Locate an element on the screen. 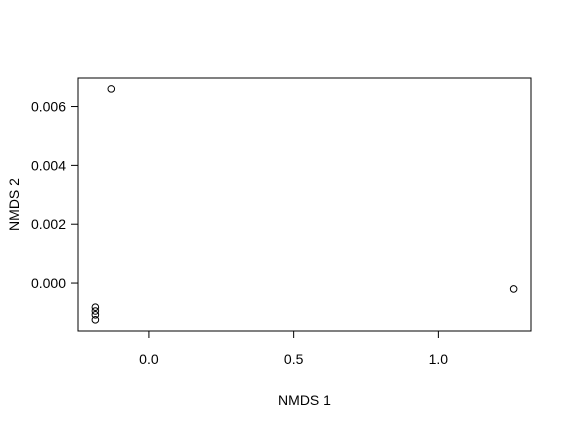 This screenshot has width=572, height=429. y-tick-label: 0.004 is located at coordinates (48, 165).